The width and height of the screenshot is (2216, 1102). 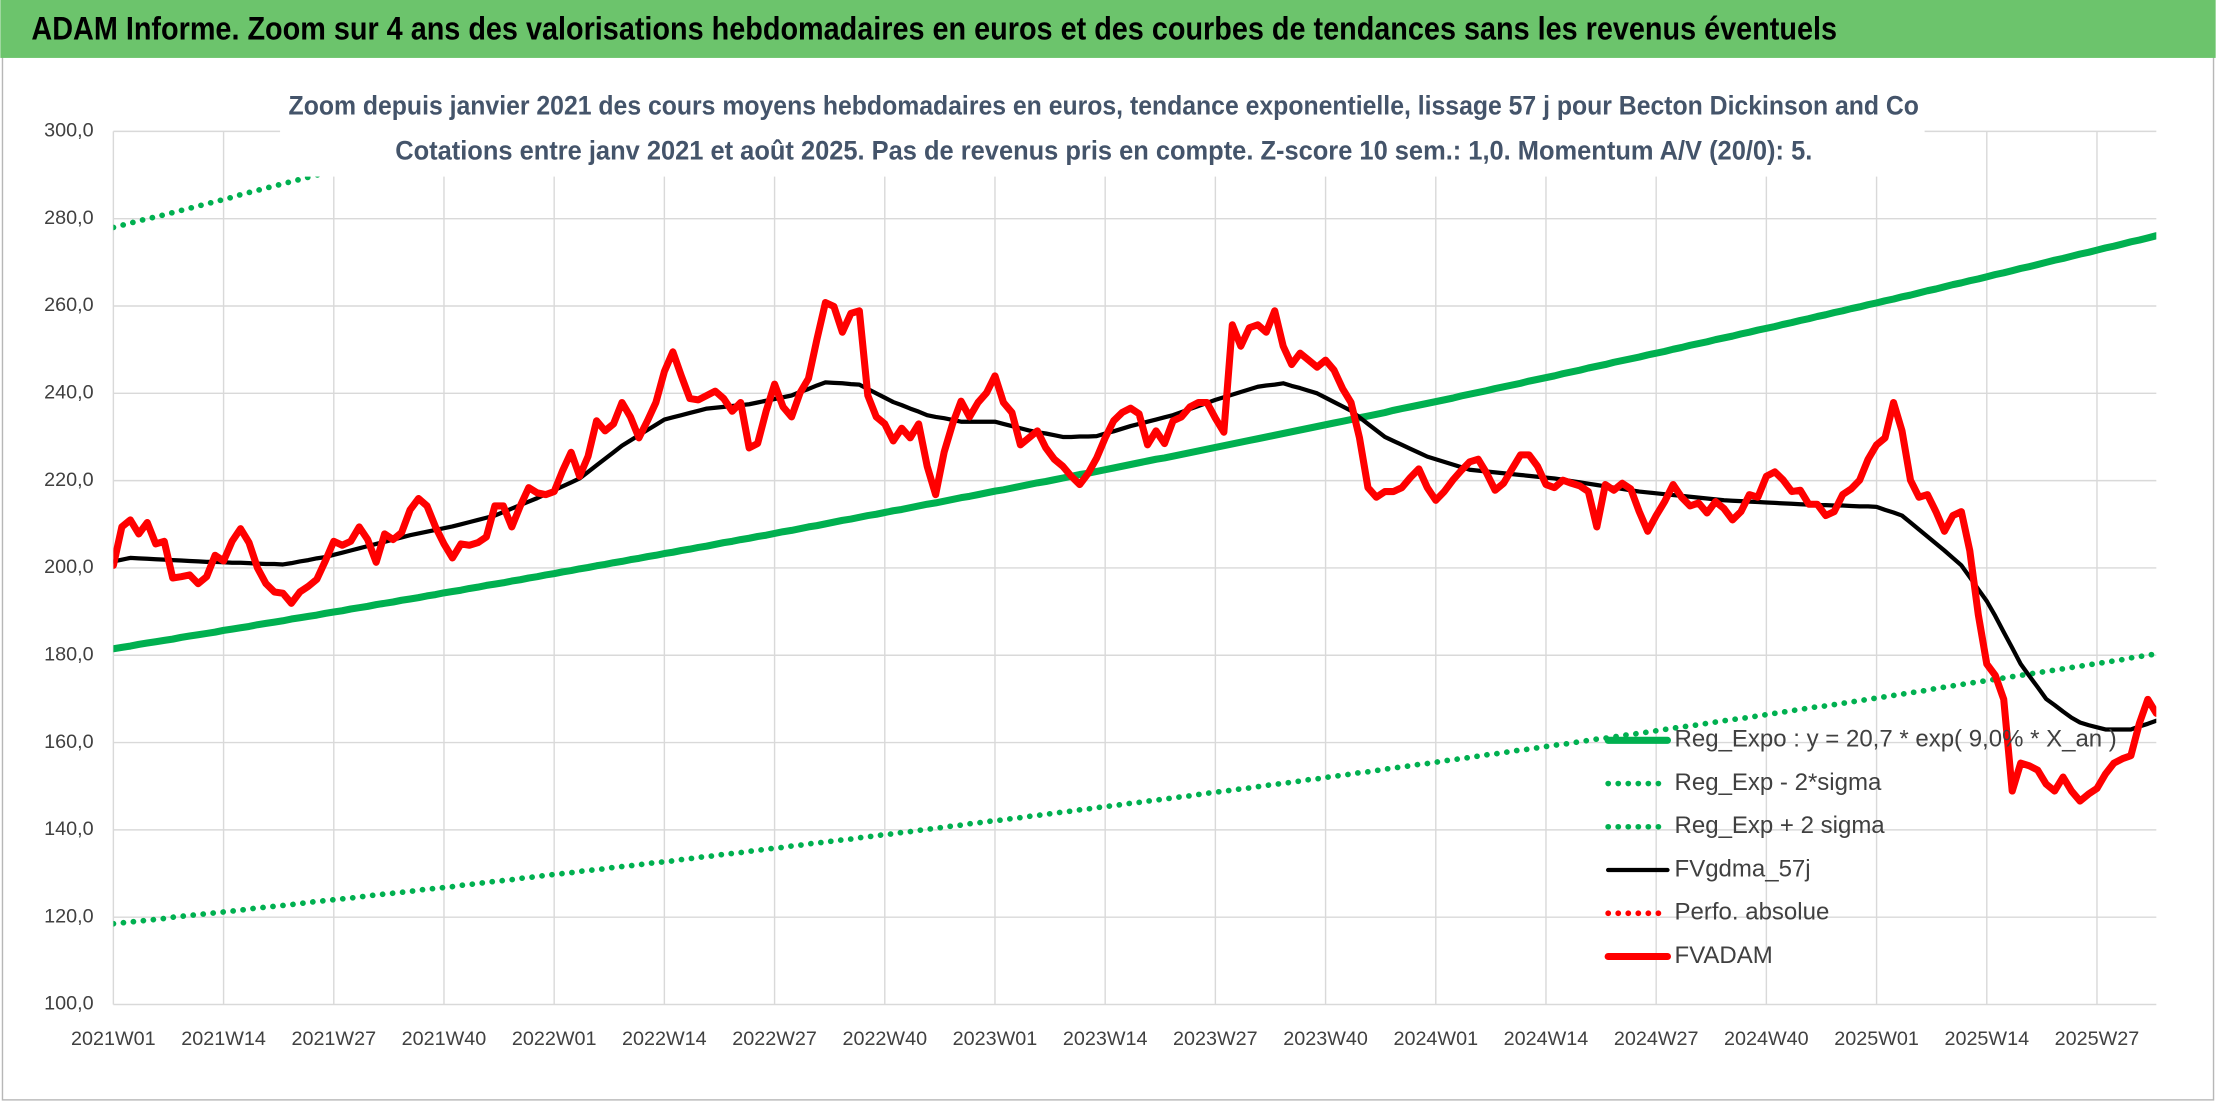 What do you see at coordinates (1102, 130) in the screenshot?
I see `title-box` at bounding box center [1102, 130].